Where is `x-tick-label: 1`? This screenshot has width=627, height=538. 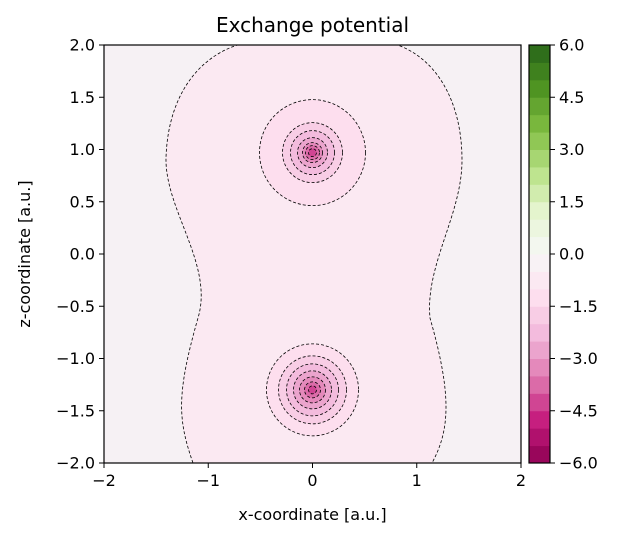
x-tick-label: 1 is located at coordinates (417, 480).